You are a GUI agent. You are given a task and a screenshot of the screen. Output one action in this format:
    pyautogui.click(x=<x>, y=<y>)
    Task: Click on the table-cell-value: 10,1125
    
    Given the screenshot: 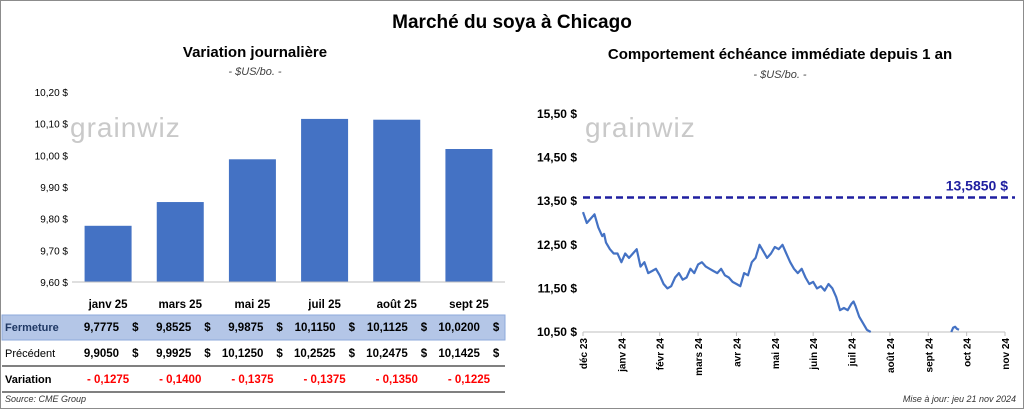 What is the action you would take?
    pyautogui.click(x=388, y=328)
    